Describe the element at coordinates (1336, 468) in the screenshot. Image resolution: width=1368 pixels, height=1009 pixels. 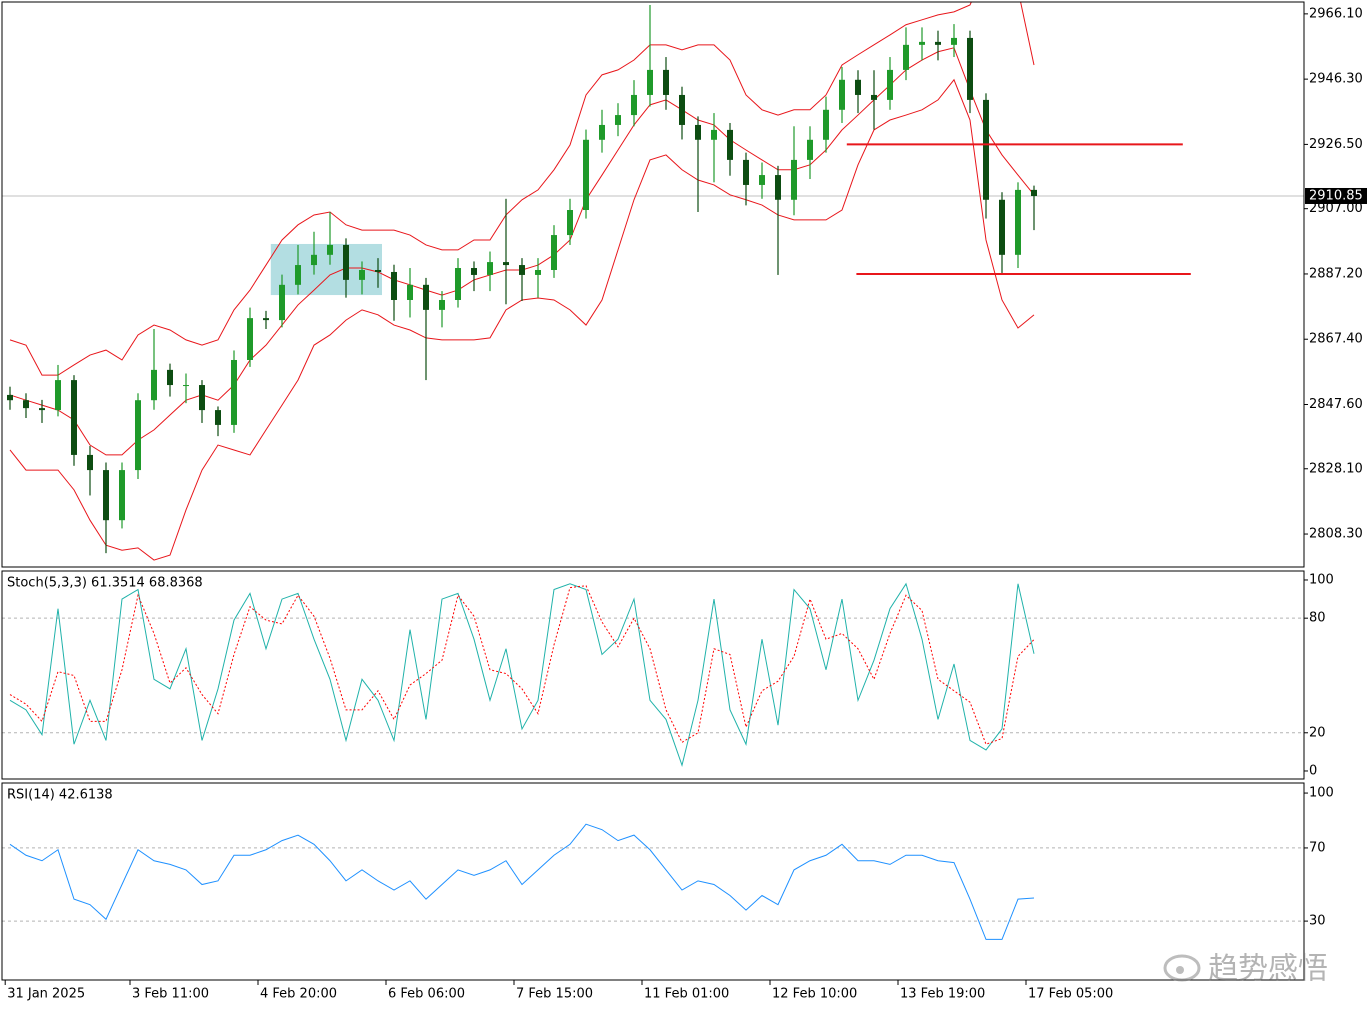
I see `y-tick-label: 2828.10` at that location.